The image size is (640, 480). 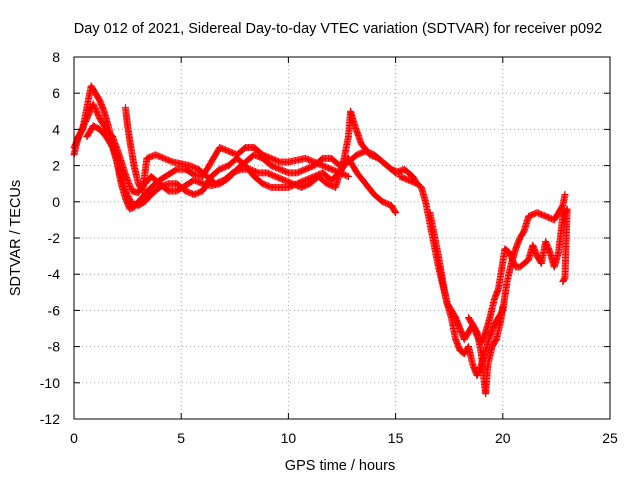 I want to click on y-tick-label: -12, so click(x=50, y=419).